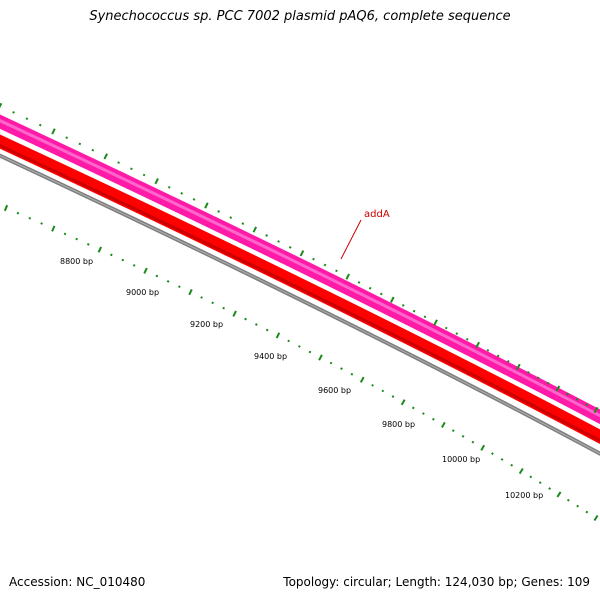  Describe the element at coordinates (398, 424) in the screenshot. I see `tick-label-5: 9800 bp` at that location.